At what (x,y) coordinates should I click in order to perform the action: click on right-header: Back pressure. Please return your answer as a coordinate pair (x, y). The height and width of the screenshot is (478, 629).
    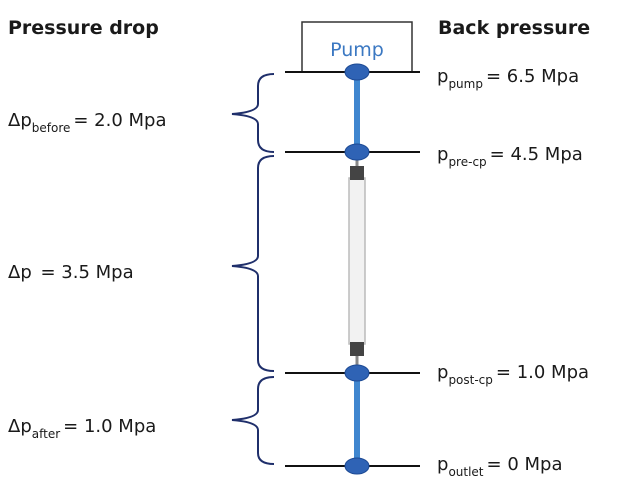
    Looking at the image, I should click on (514, 28).